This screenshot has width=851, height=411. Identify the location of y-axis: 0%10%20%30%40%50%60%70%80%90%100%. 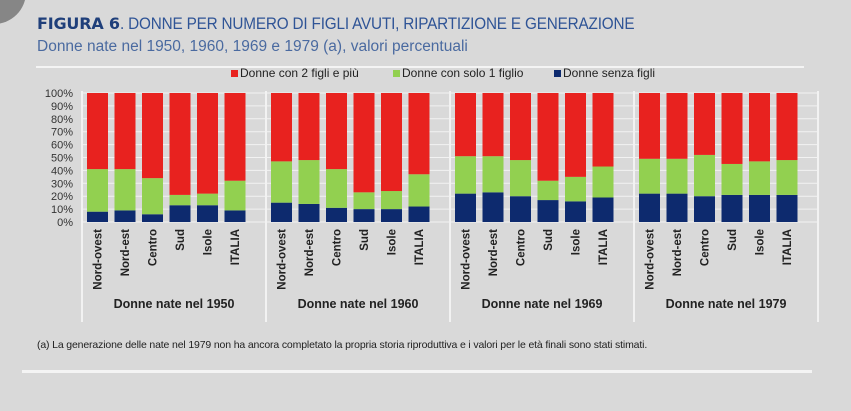
(59, 158).